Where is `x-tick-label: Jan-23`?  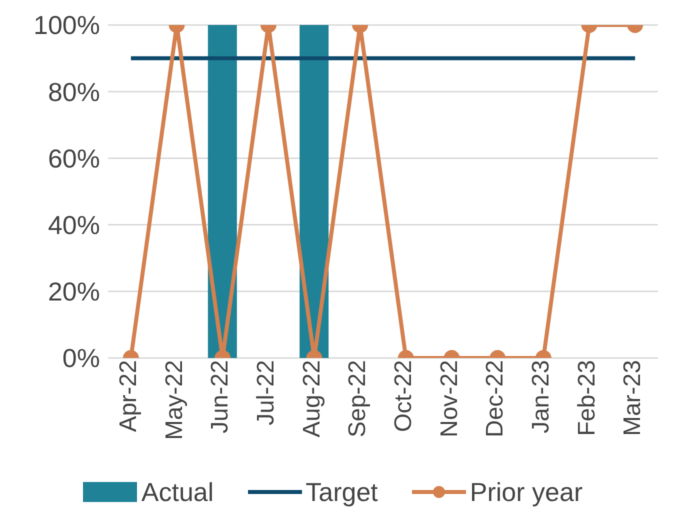
x-tick-label: Jan-23 is located at coordinates (540, 397).